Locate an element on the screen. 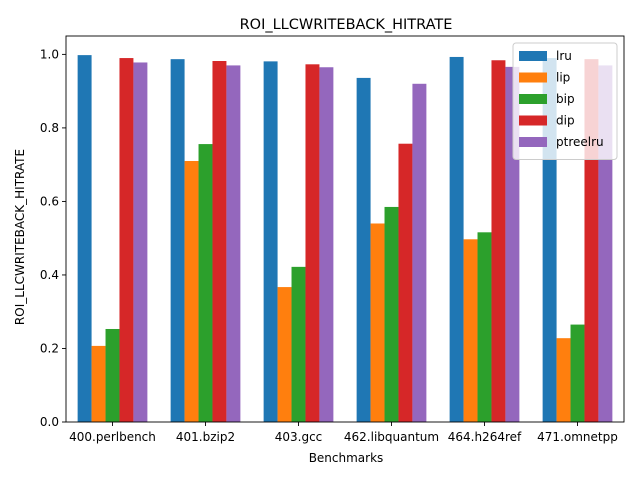 The height and width of the screenshot is (480, 640). legend-label-ptreelru: ptreelru is located at coordinates (580, 142).